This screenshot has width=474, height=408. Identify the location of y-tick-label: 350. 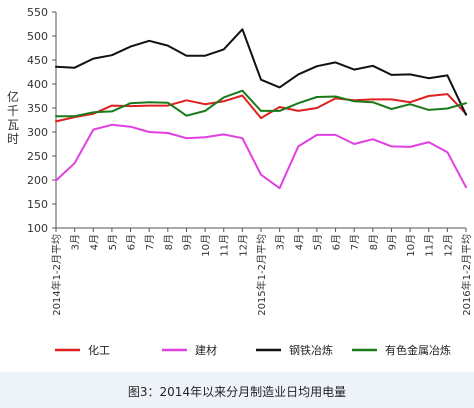
(37, 108).